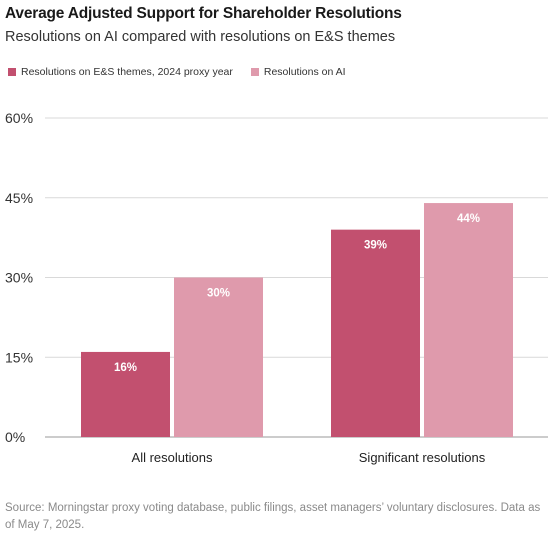 Image resolution: width=553 pixels, height=544 pixels. Describe the element at coordinates (19, 198) in the screenshot. I see `y-tick-label: 45%` at that location.